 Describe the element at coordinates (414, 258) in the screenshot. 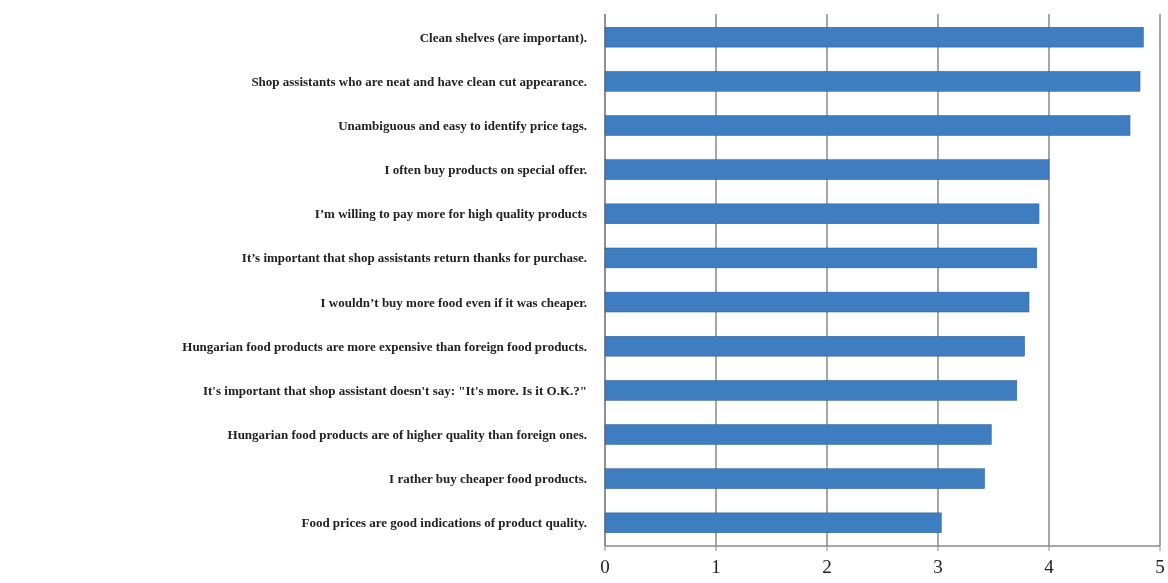

I see `y-tick-label: It’s important that shop assistants return thanks for purchase.` at that location.